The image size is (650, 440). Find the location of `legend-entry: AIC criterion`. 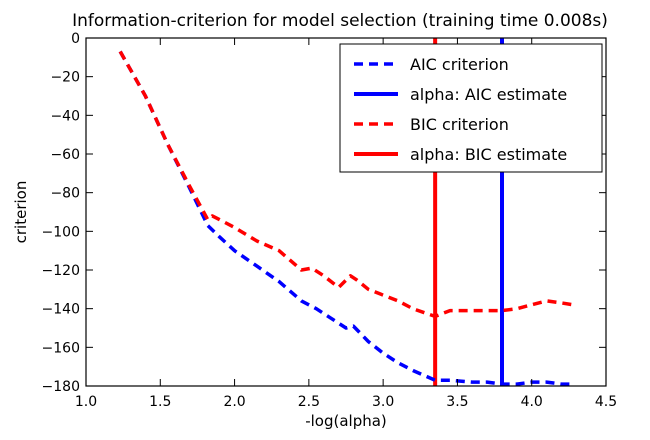

legend-entry: AIC criterion is located at coordinates (431, 64).